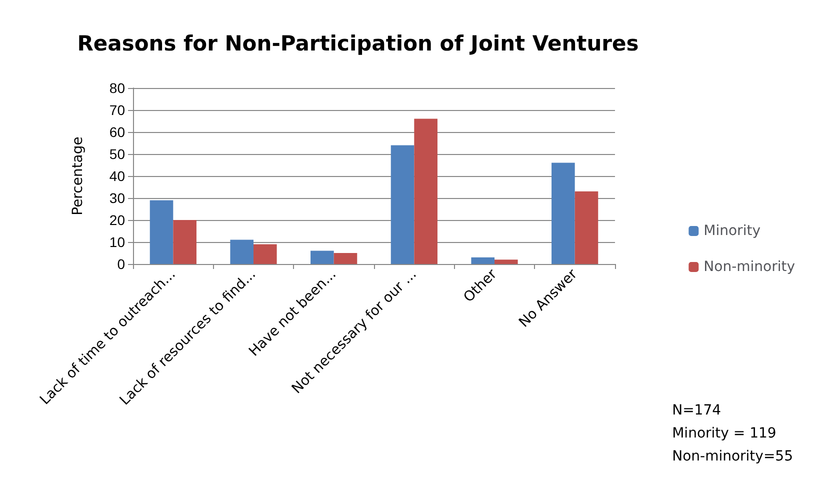  I want to click on y-tick-label: 60, so click(117, 132).